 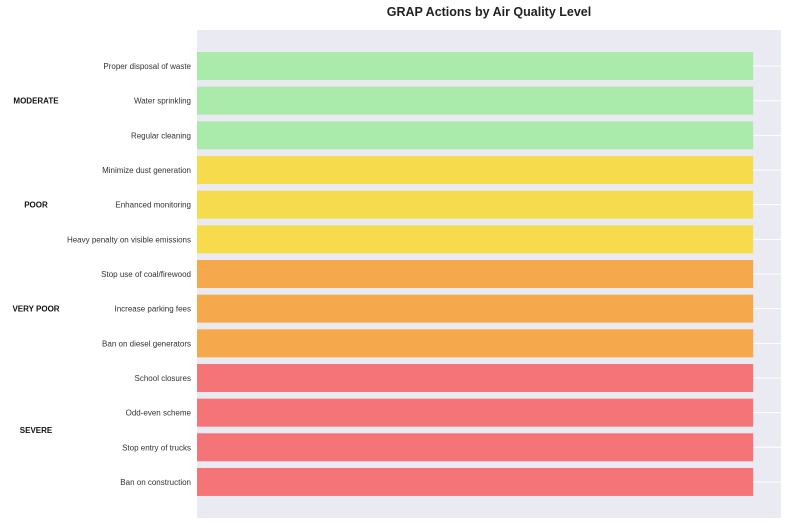 I want to click on level-label: POOR, so click(x=36, y=205).